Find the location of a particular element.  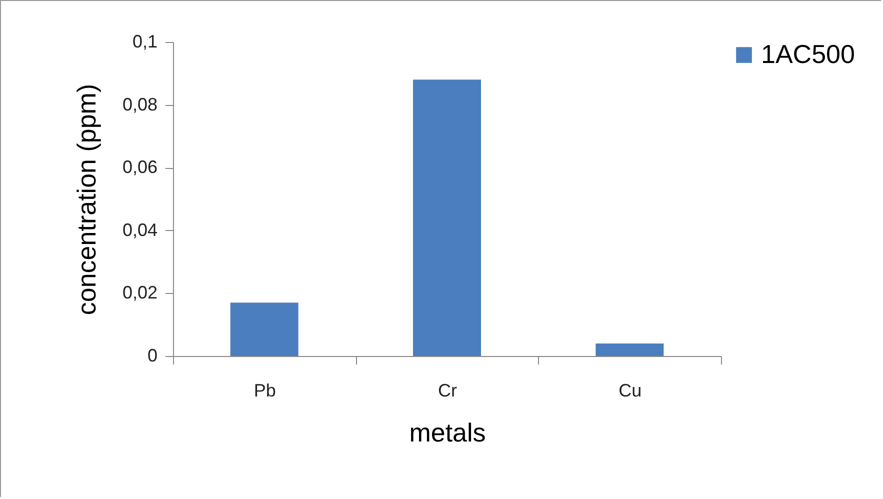

y-tick-label: 0,04 is located at coordinates (140, 230).